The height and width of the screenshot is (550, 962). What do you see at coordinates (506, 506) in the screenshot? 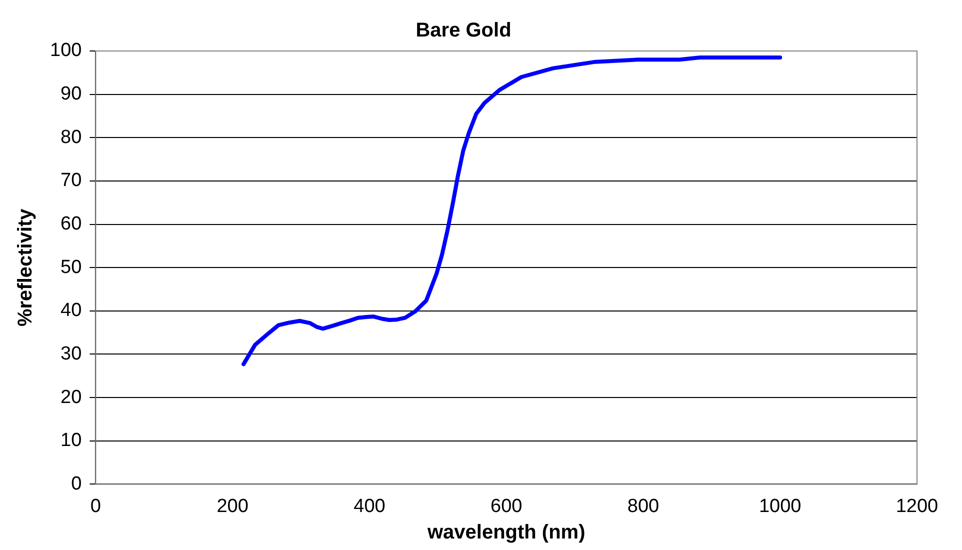
I see `x-tick-label: 600` at bounding box center [506, 506].